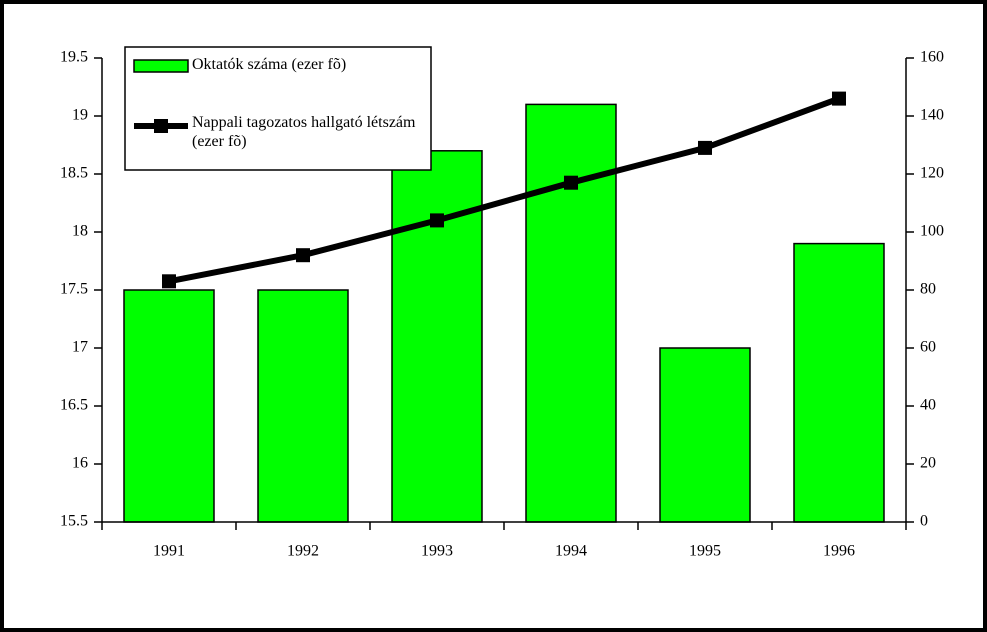  I want to click on y-tick-label: 18, so click(80, 231).